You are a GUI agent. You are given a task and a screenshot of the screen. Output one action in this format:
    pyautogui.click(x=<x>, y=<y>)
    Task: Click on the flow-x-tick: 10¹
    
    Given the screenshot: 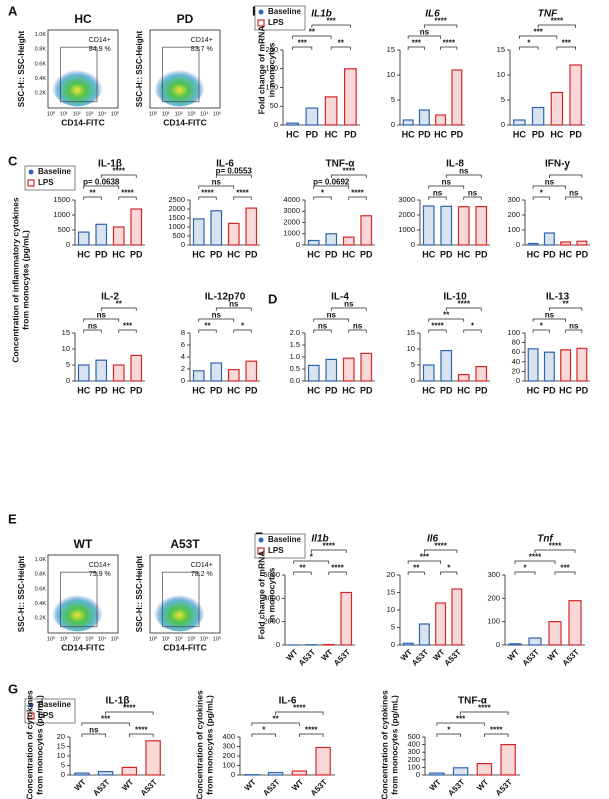 What is the action you would take?
    pyautogui.click(x=64, y=114)
    